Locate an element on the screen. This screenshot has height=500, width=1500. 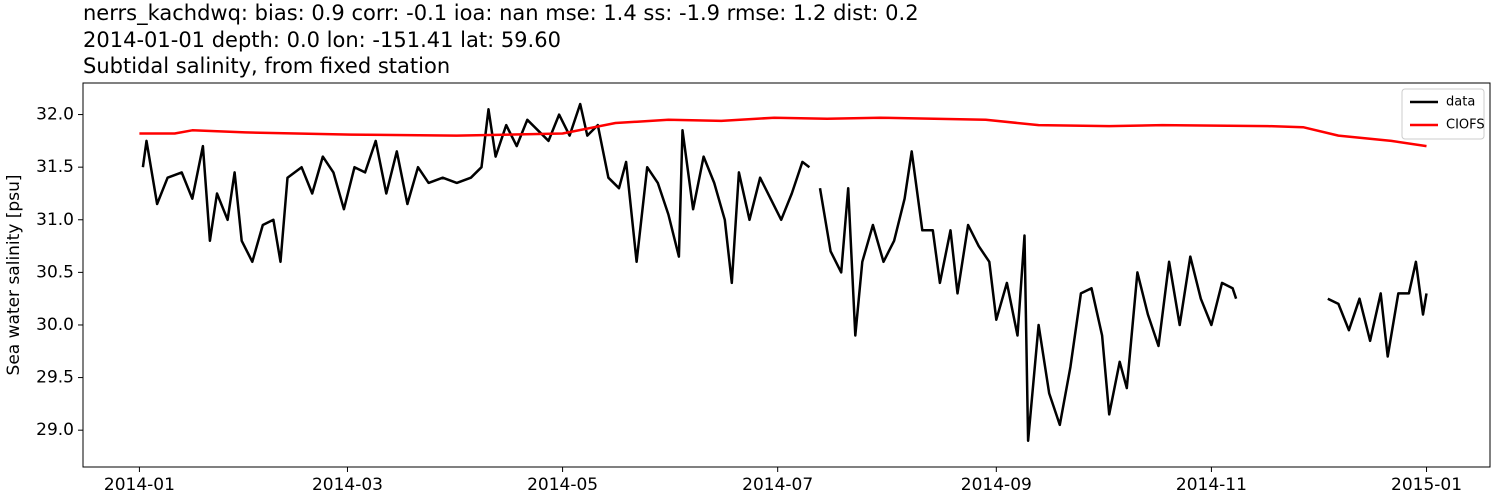
x-tick-label: 2015-01 is located at coordinates (1426, 485).